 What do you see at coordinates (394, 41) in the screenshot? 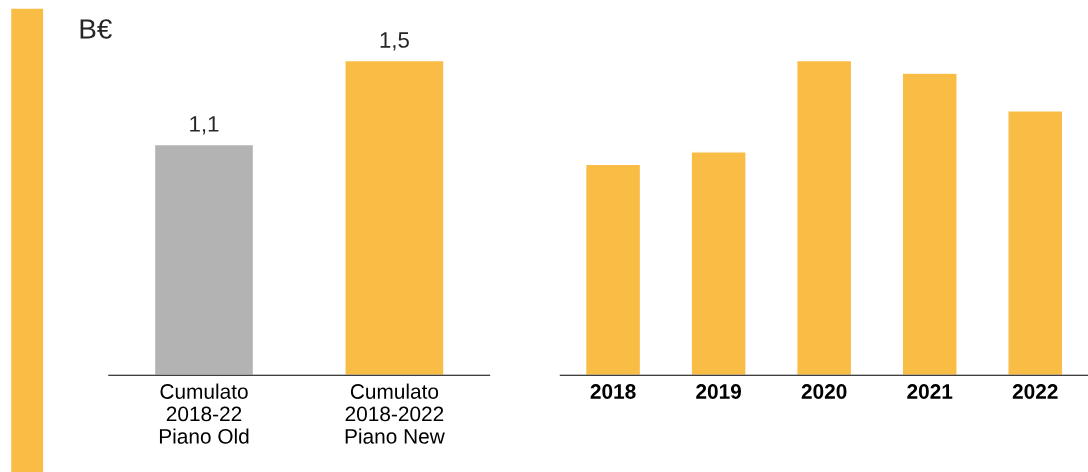
I see `data-label: 1,5` at bounding box center [394, 41].